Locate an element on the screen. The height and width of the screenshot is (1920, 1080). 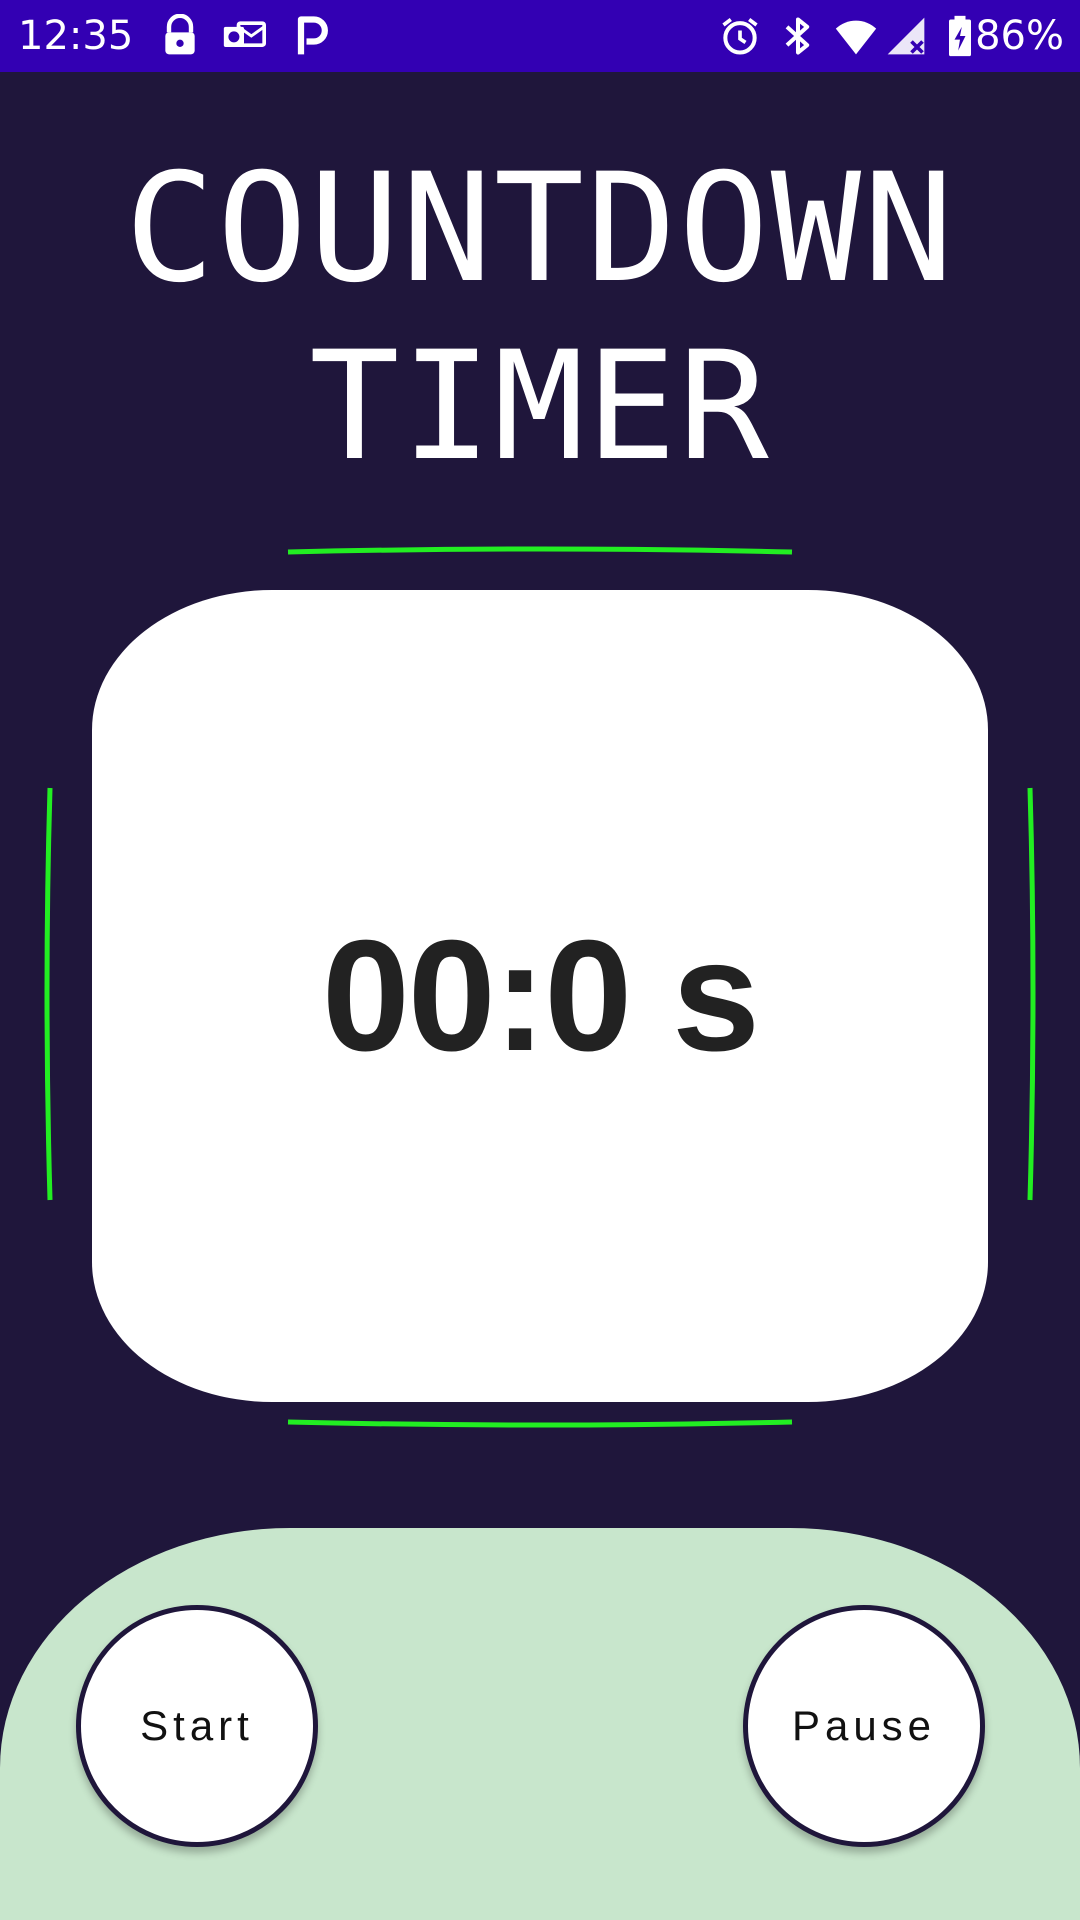
battery-icon is located at coordinates (960, 36).